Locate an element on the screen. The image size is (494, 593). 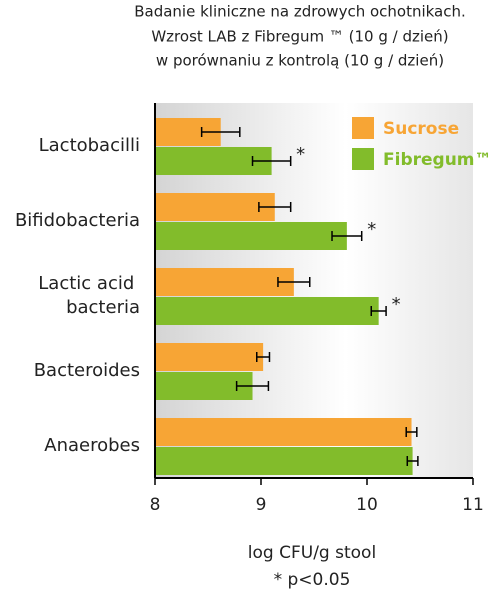
y-tick-label: Lactic acid bacteria is located at coordinates (89, 295).